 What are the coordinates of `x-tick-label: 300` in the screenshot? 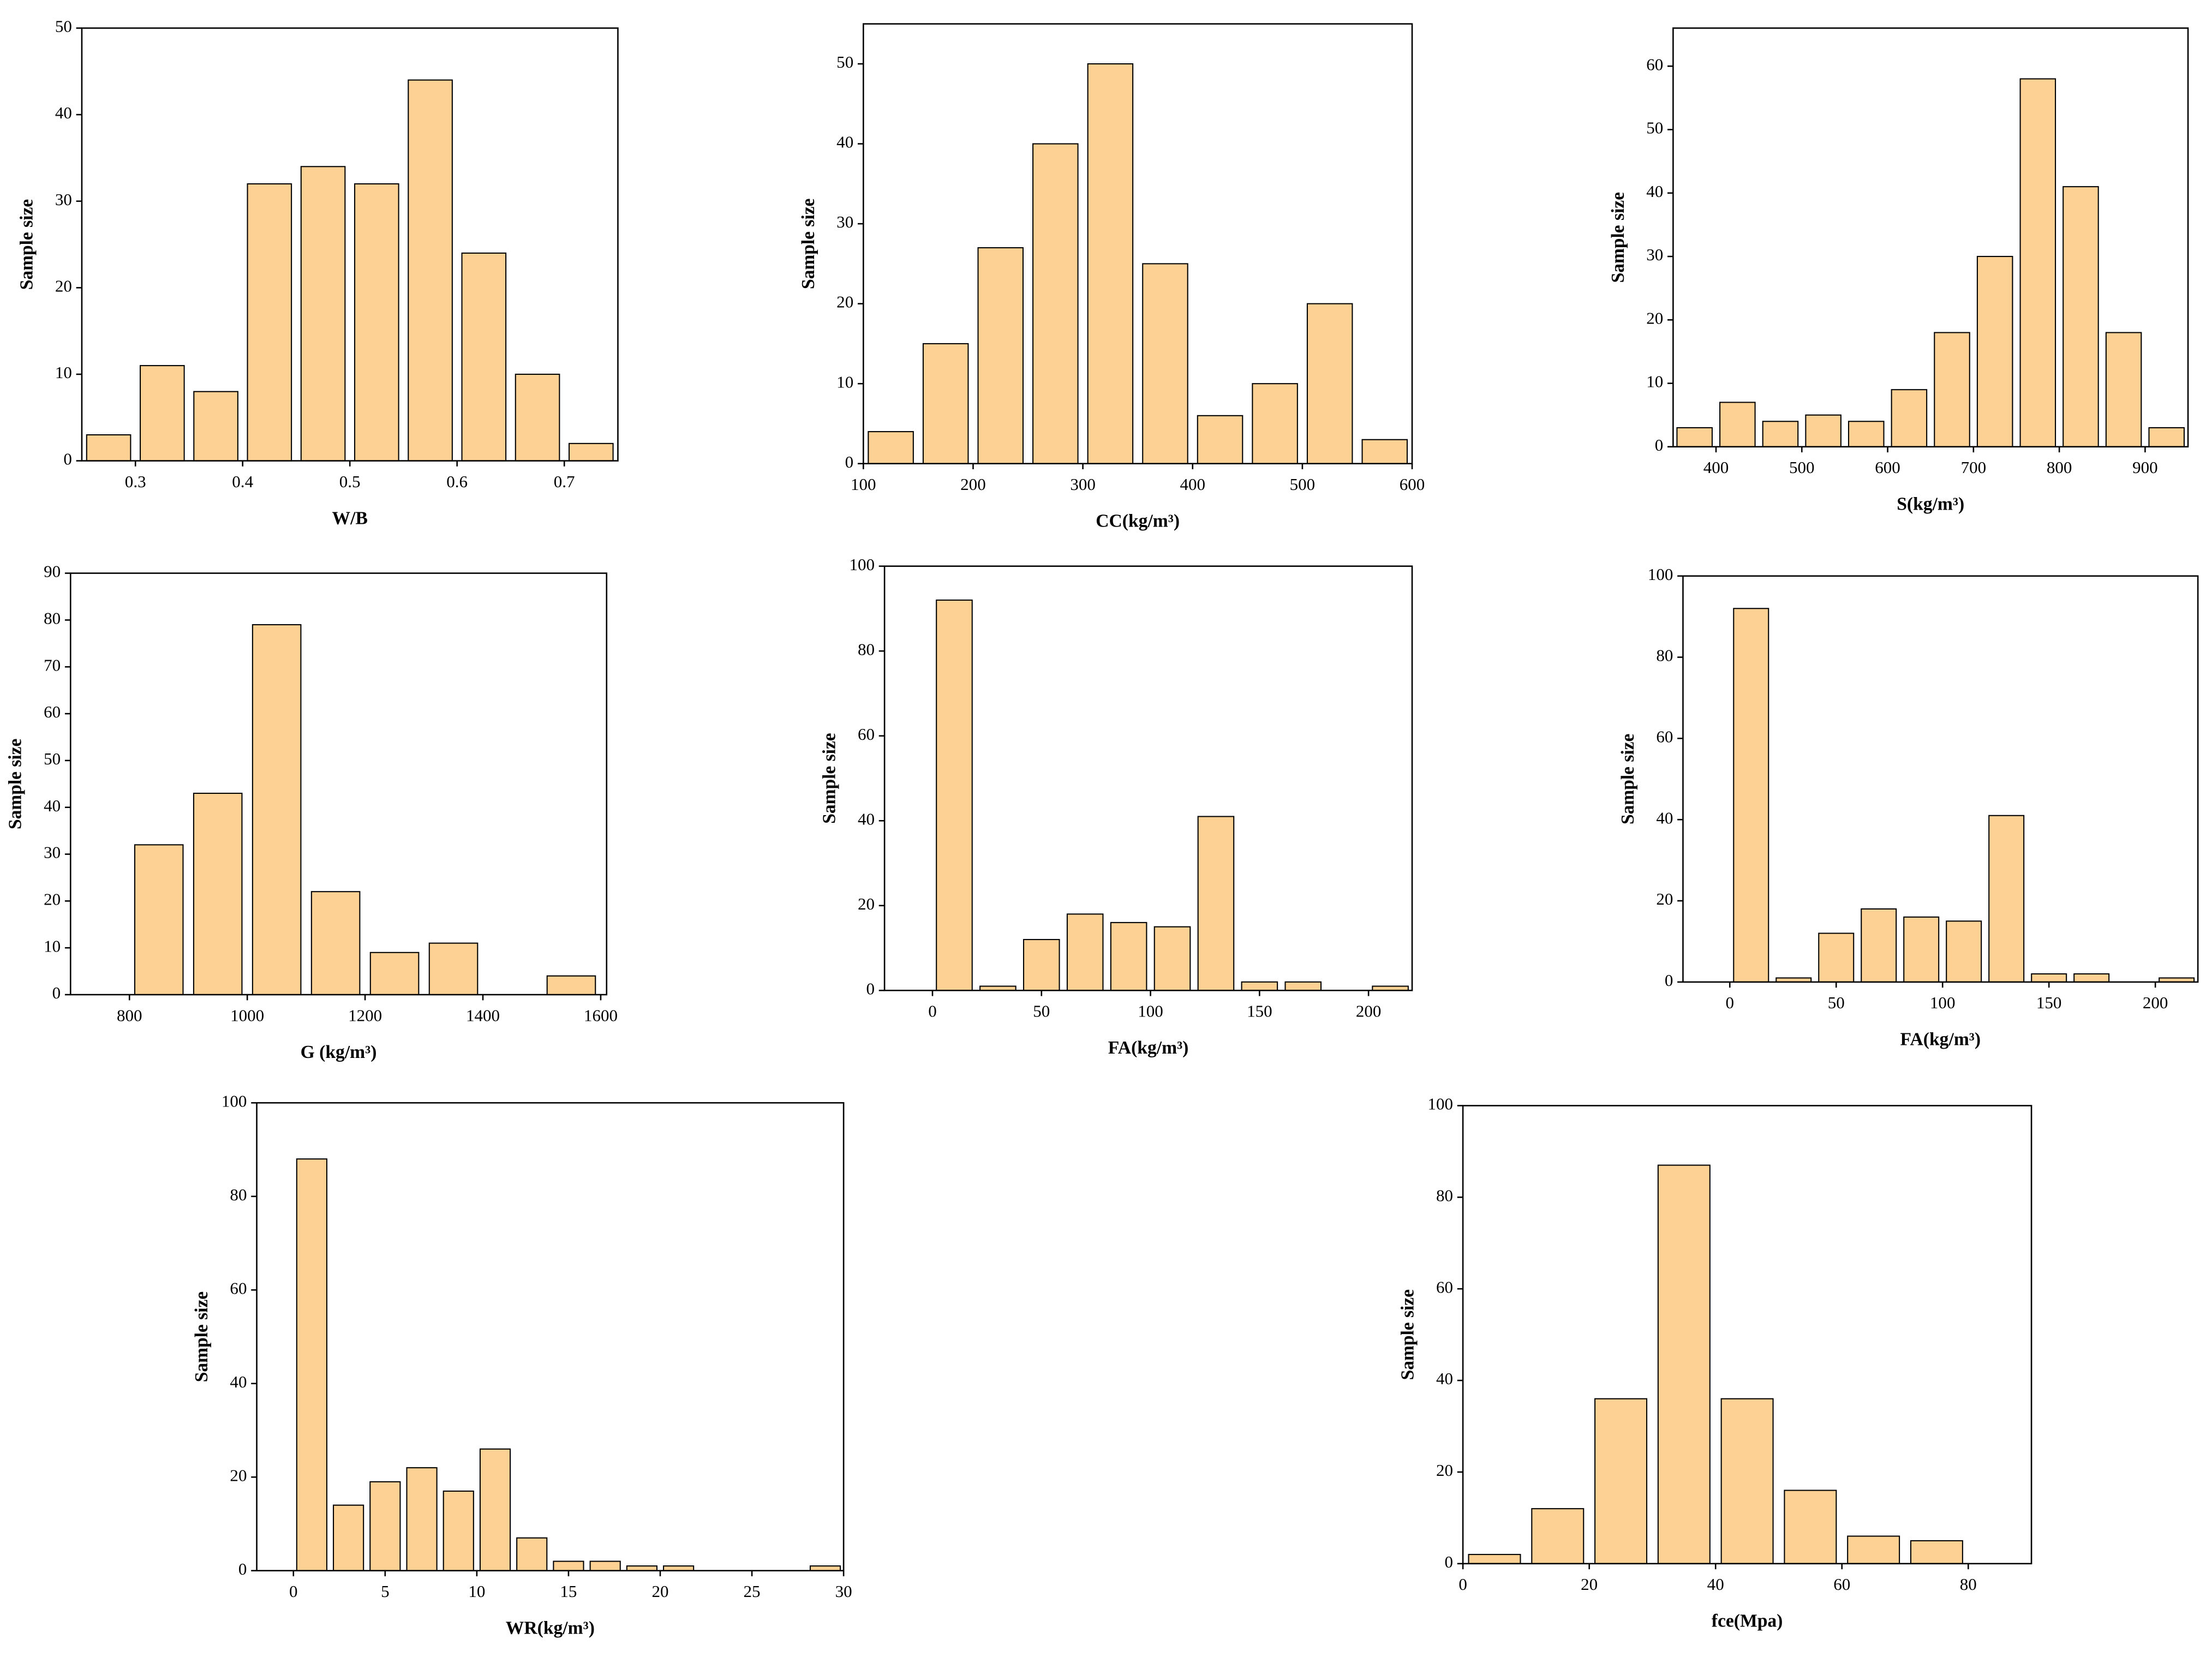 It's located at (1083, 484).